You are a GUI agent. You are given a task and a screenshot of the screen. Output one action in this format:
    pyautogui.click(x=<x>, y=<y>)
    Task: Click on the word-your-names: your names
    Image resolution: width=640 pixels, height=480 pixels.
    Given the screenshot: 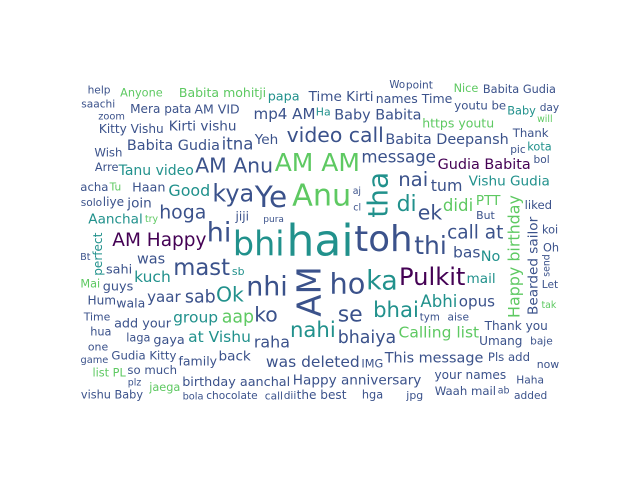 What is the action you would take?
    pyautogui.click(x=471, y=375)
    